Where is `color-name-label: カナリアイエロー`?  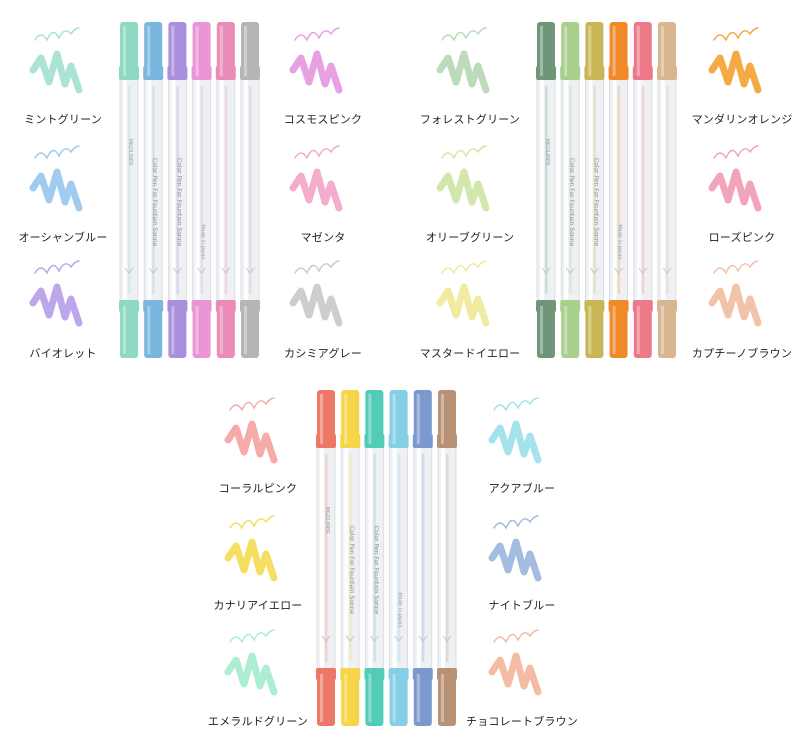
color-name-label: カナリアイエロー is located at coordinates (258, 605).